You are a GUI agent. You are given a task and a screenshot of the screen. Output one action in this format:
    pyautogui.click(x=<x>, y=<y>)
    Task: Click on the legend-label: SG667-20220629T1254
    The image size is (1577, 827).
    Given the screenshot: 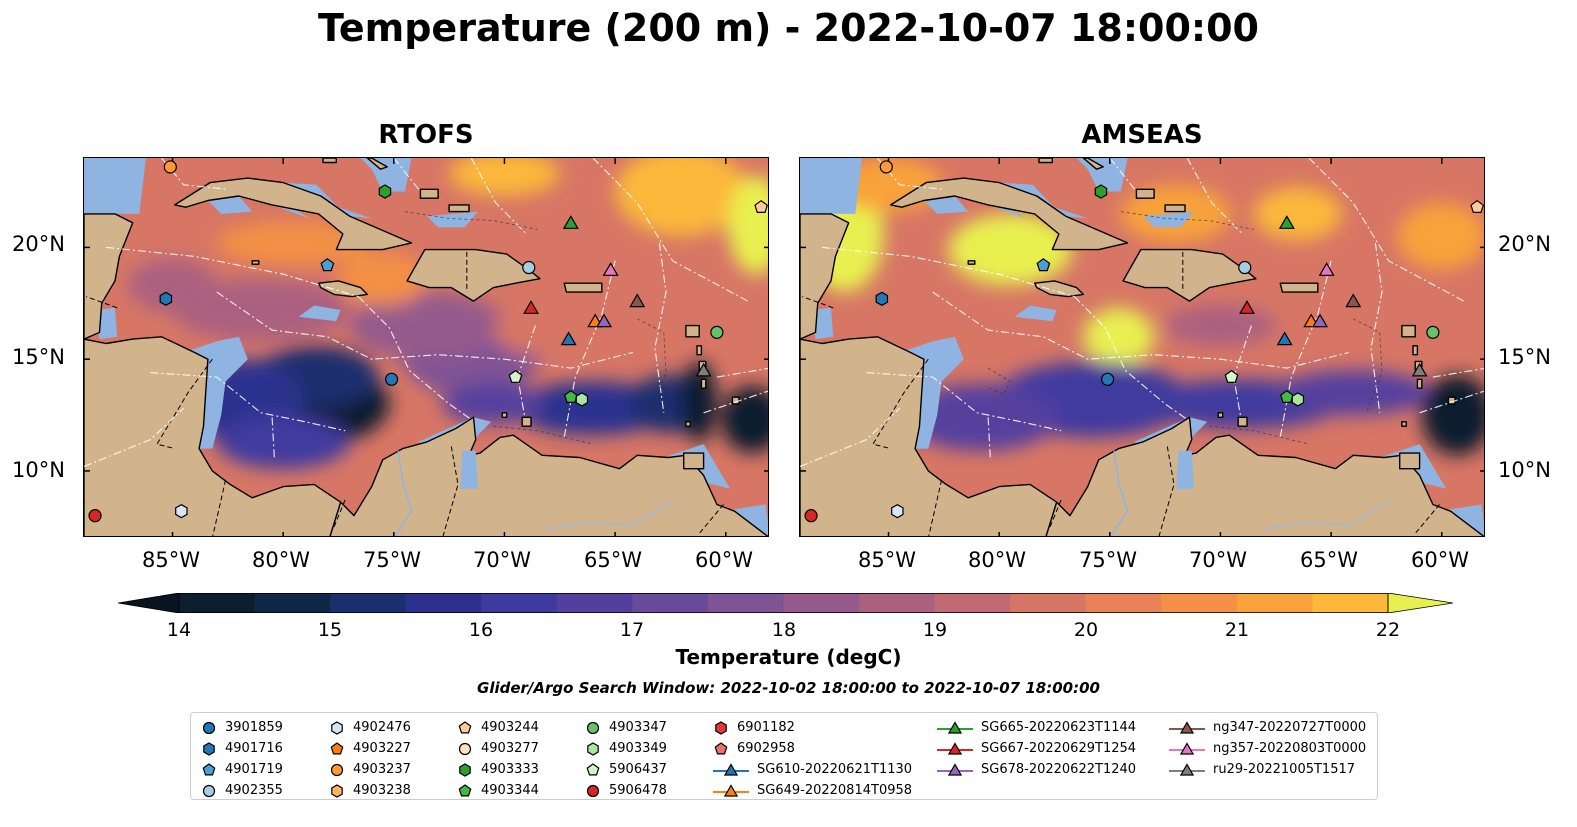 What is the action you would take?
    pyautogui.click(x=1059, y=748)
    